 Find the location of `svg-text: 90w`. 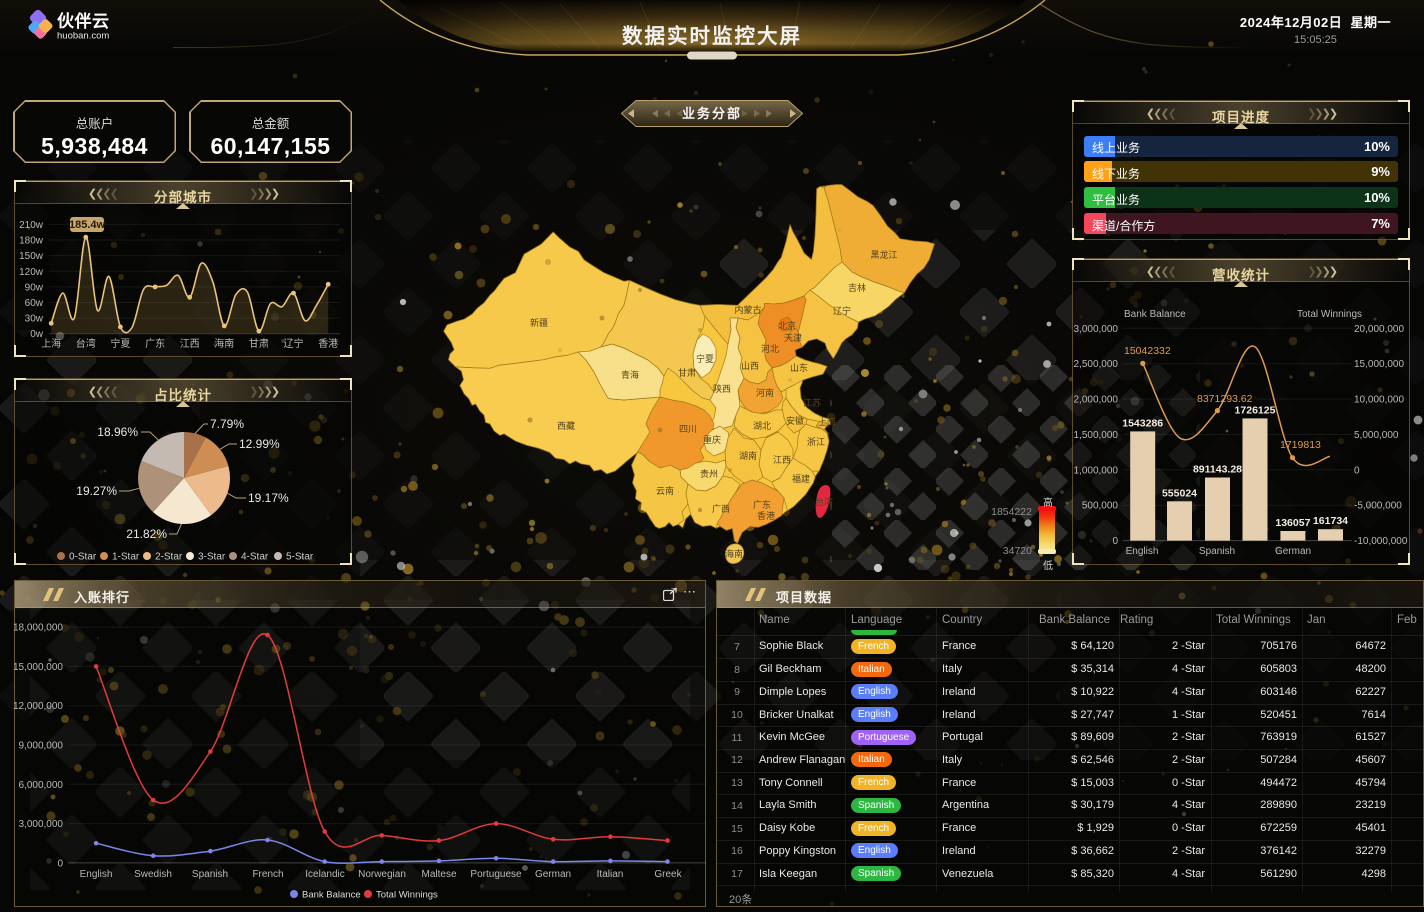

svg-text: 90w is located at coordinates (34, 287).